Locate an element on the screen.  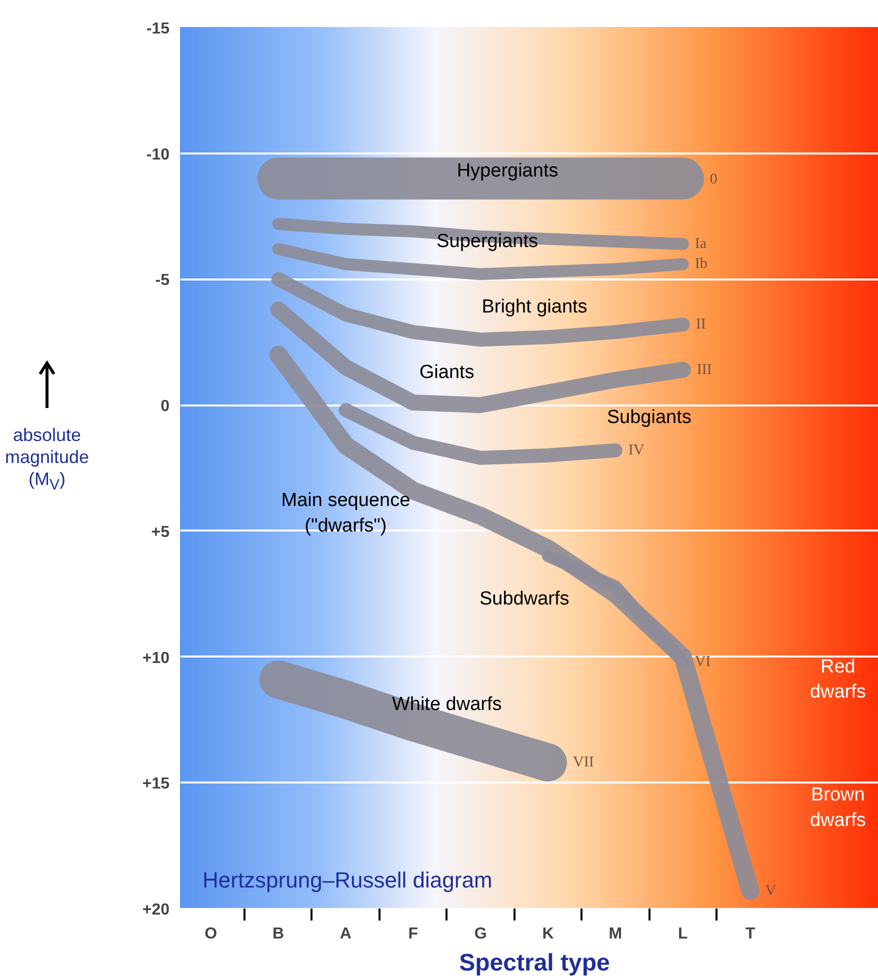
series-label: Ib is located at coordinates (701, 264).